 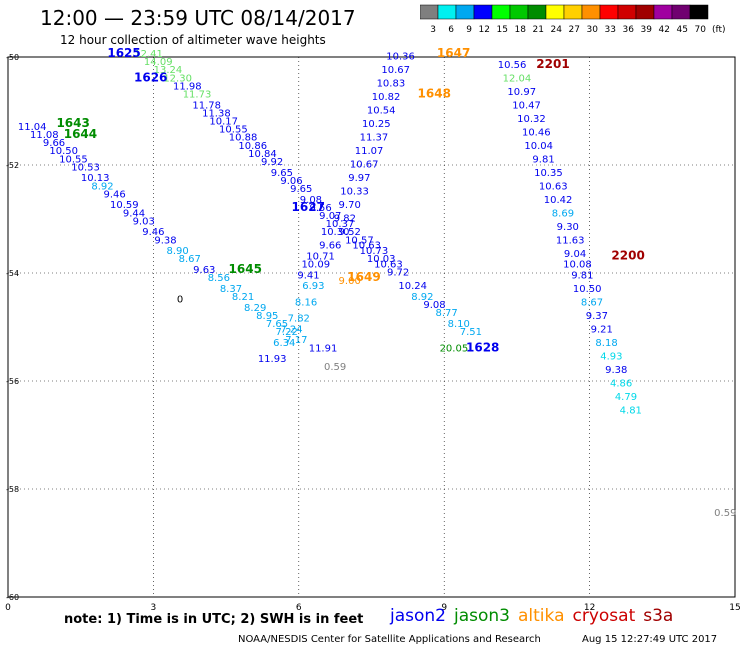 I want to click on map-title: 12:00 — 23:59 UTC 08/14/2017, so click(x=198, y=18).